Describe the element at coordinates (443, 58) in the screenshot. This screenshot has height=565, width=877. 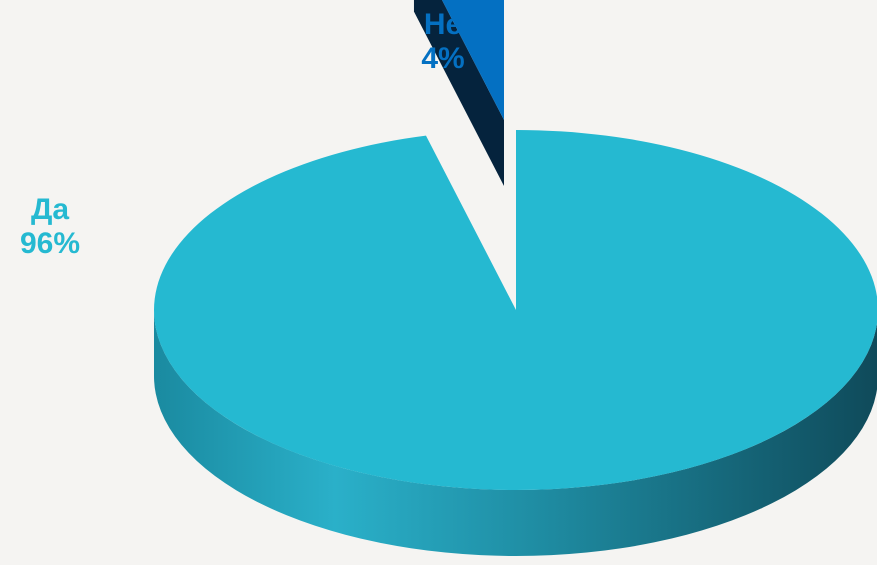
I see `value-label-ne: 4%` at that location.